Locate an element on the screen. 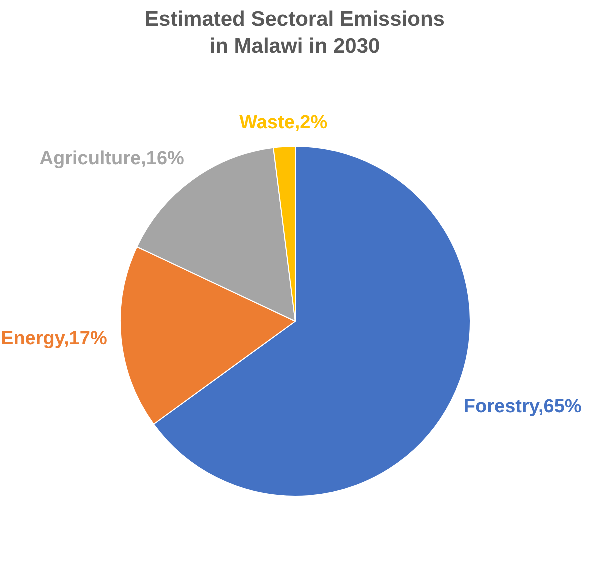  slice-label: Energy,17% is located at coordinates (54, 339).